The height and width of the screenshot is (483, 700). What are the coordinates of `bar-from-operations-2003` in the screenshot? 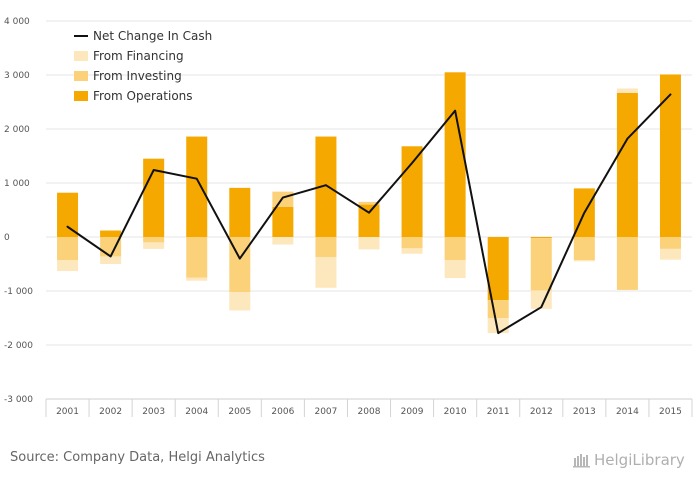 It's located at (154, 197).